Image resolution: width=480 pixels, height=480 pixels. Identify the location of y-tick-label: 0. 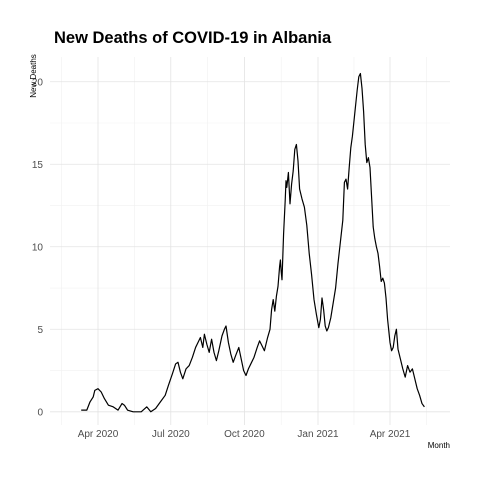
(40, 412).